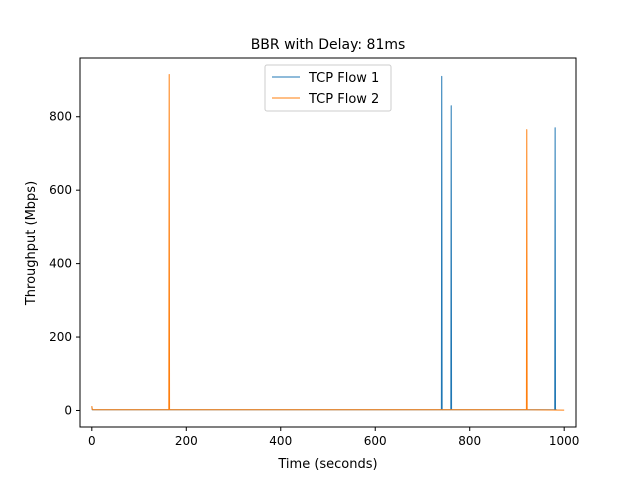  Describe the element at coordinates (375, 441) in the screenshot. I see `x-tick-label: 600` at that location.